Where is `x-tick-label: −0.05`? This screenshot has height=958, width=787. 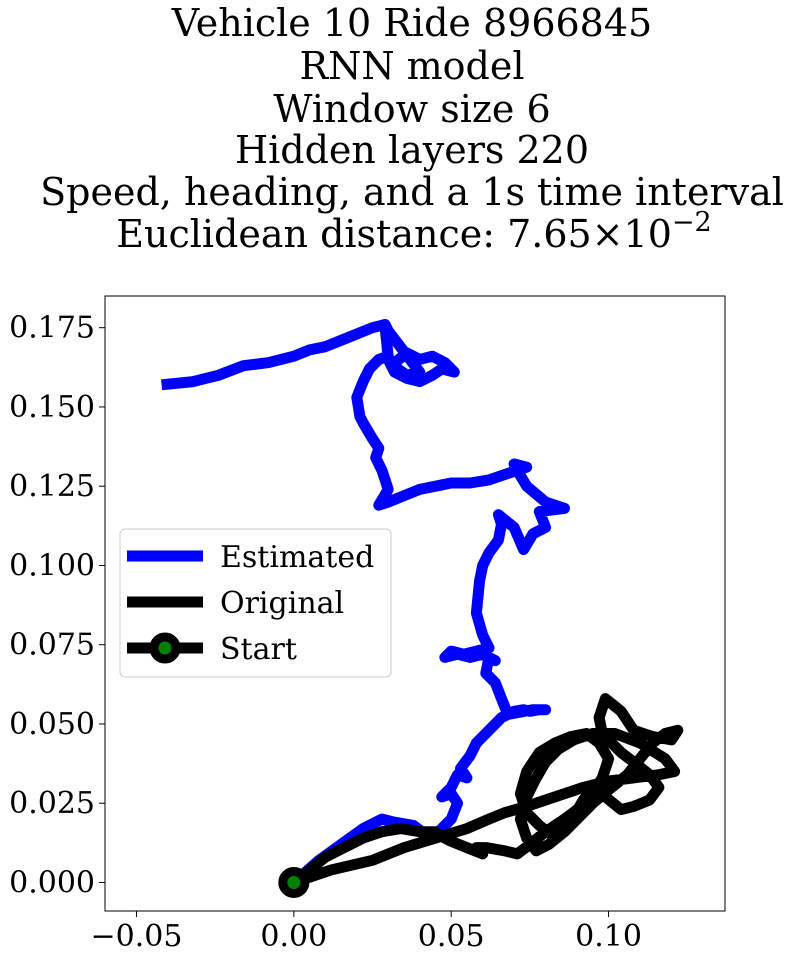 x-tick-label: −0.05 is located at coordinates (137, 936).